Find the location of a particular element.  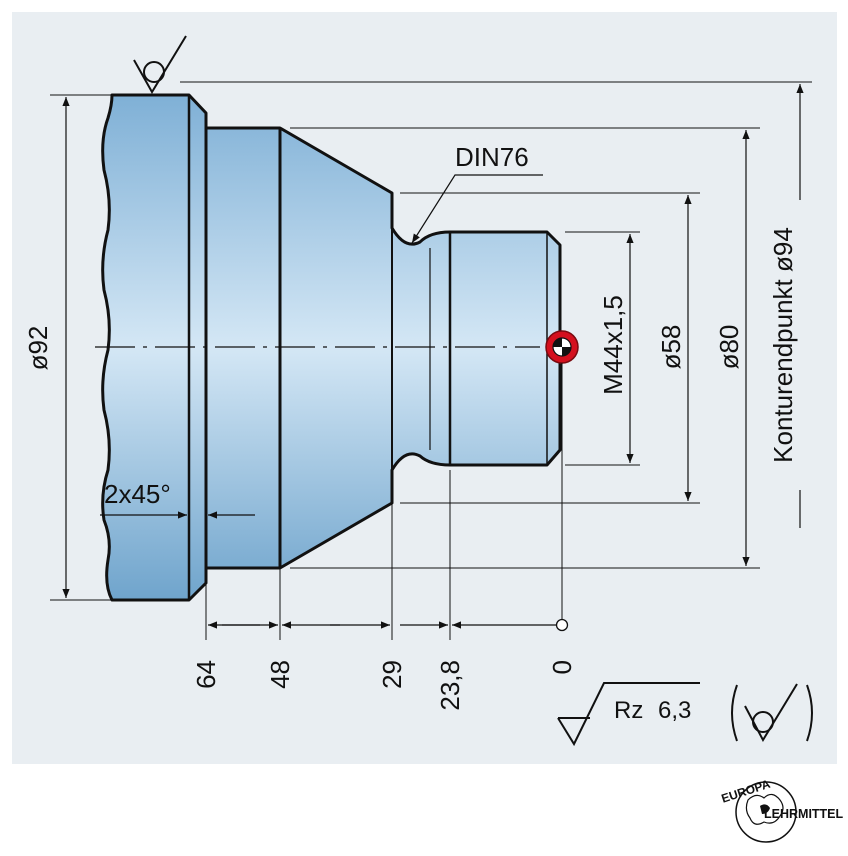

bracket-left is located at coordinates (734, 713).